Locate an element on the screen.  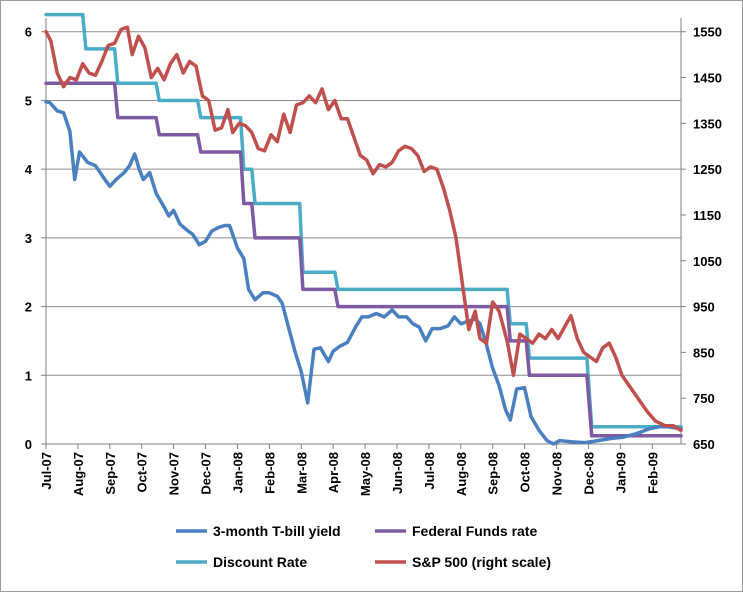
x-tick-label: Nov-07 is located at coordinates (174, 473).